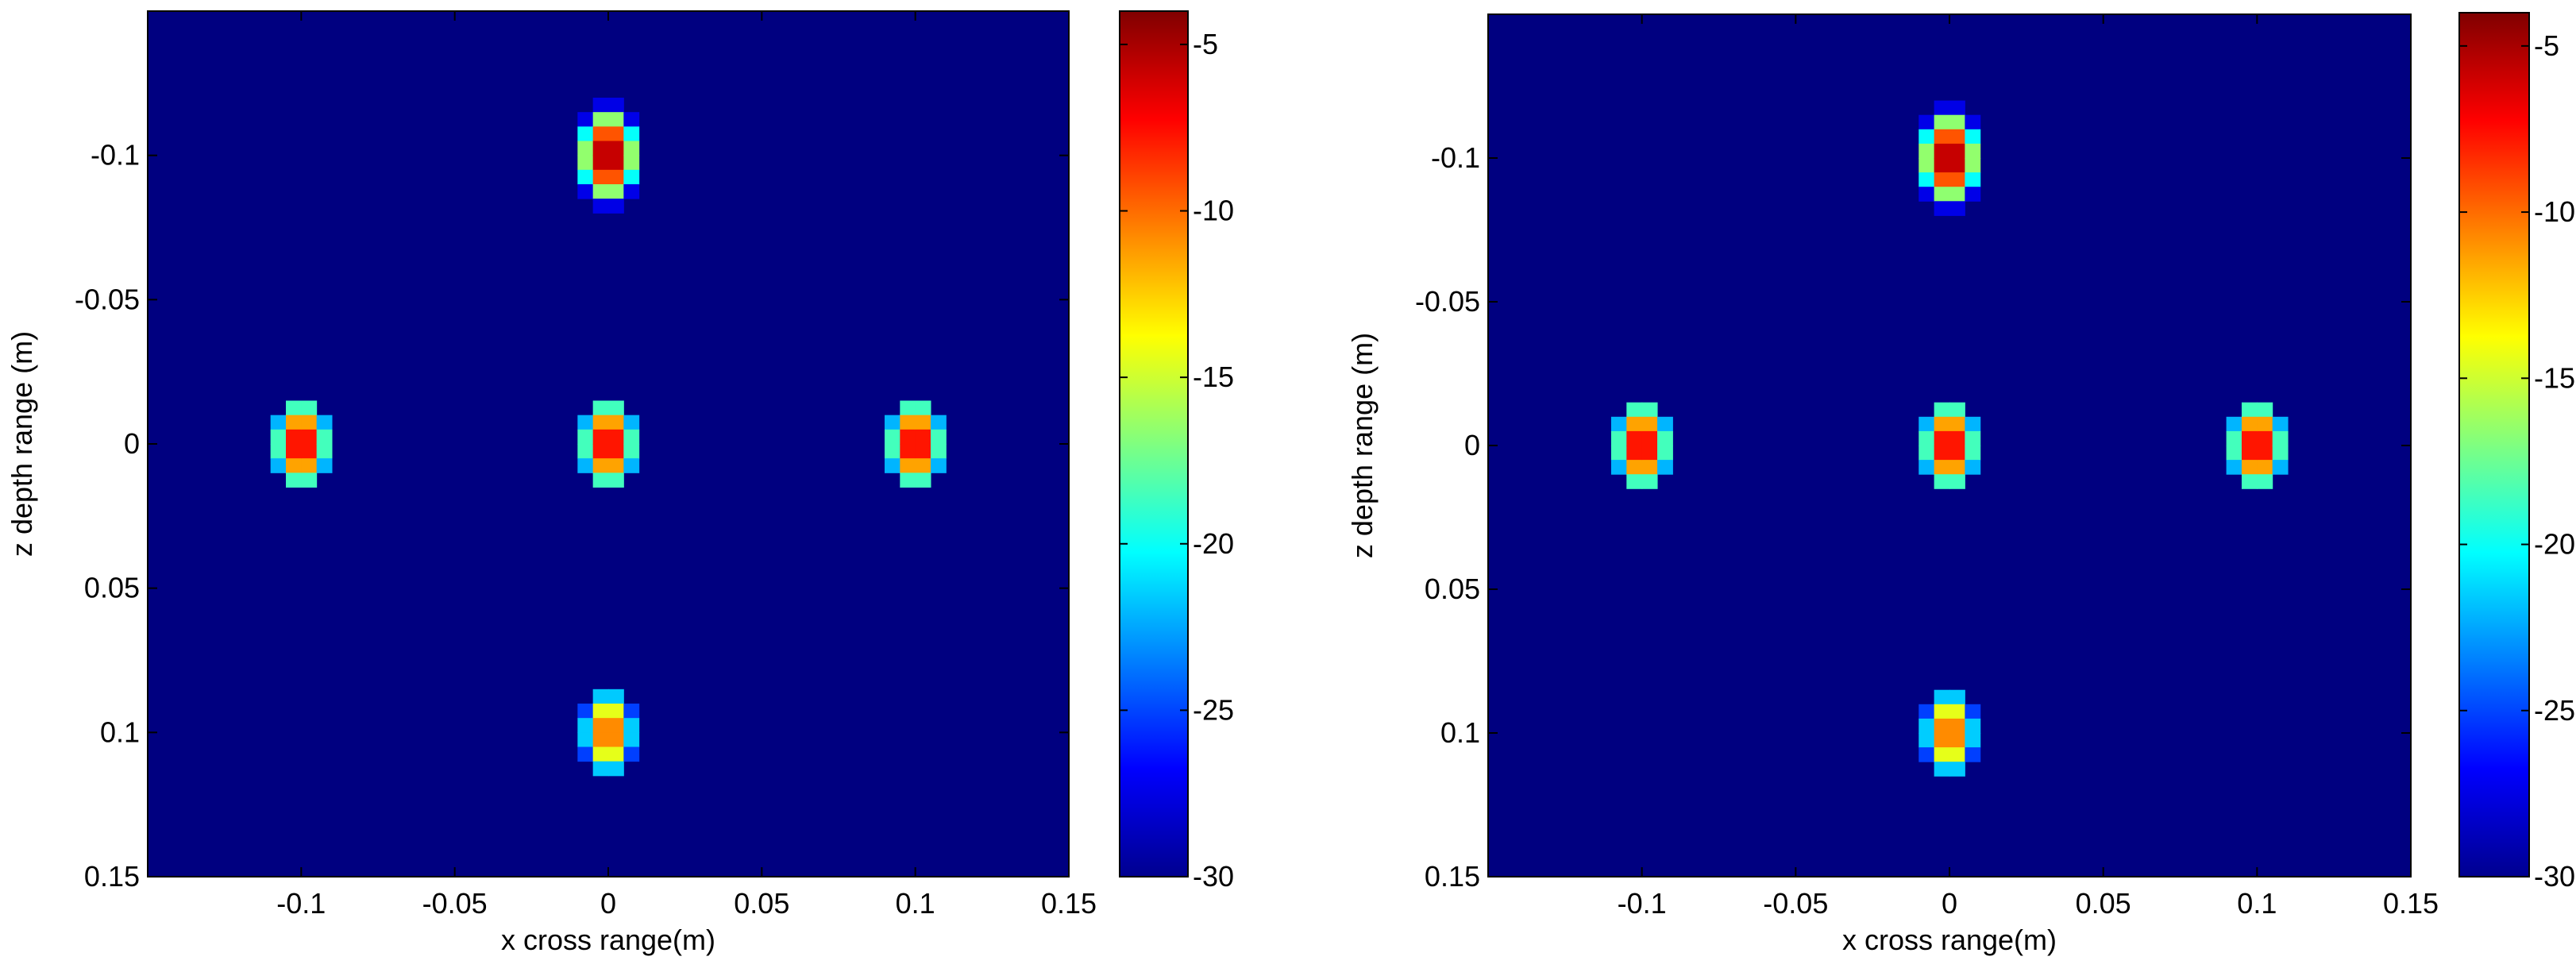 The image size is (2576, 972). I want to click on colorbar-gradient, so click(1154, 444).